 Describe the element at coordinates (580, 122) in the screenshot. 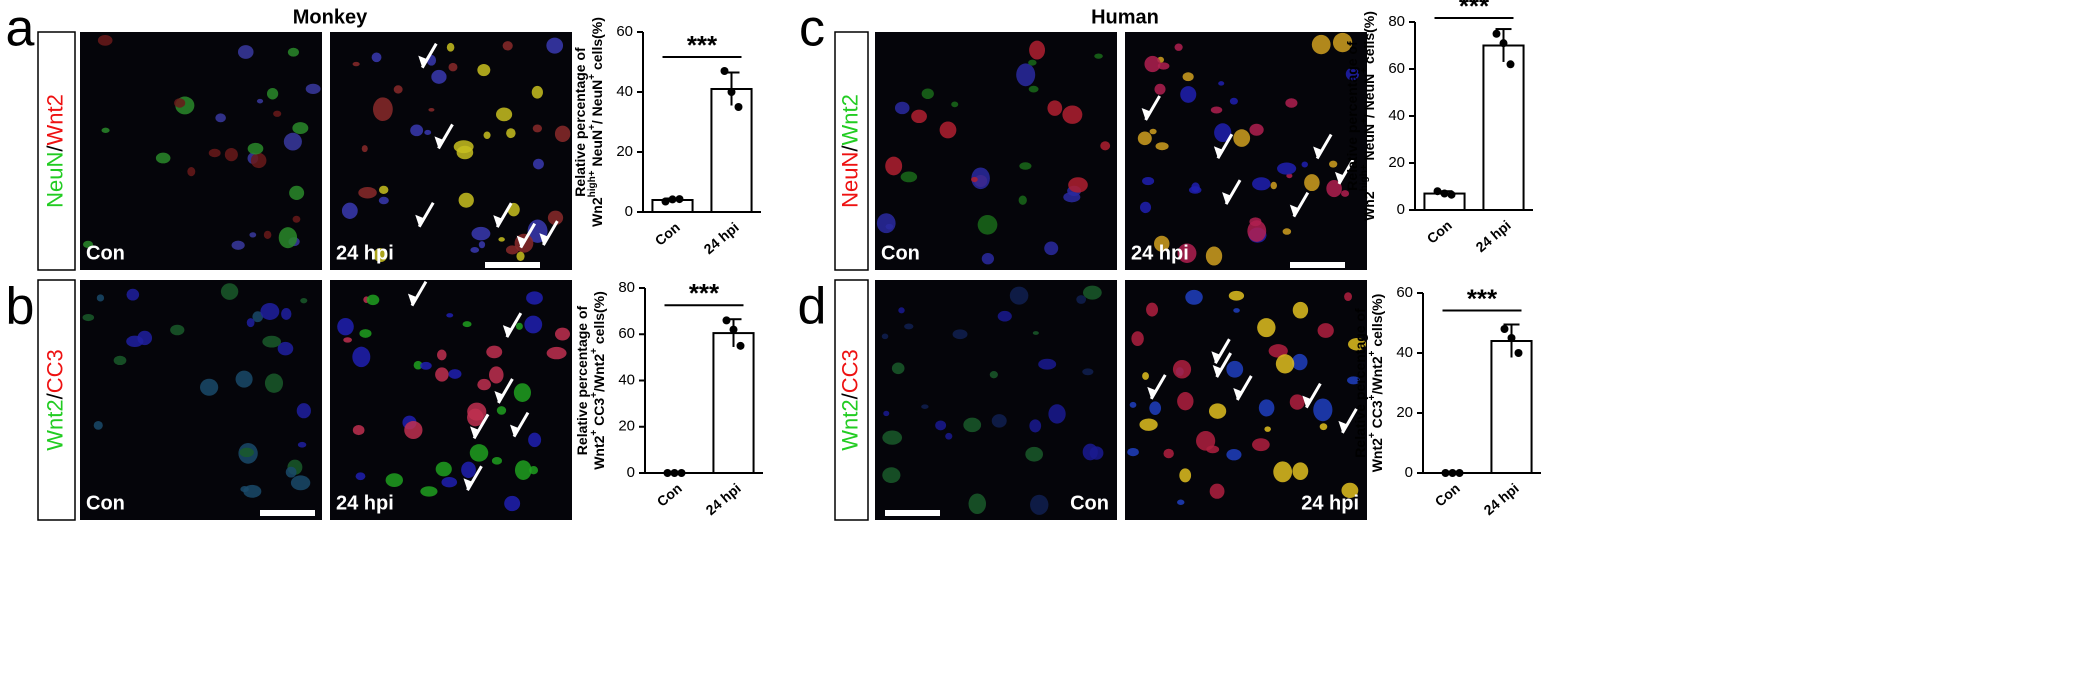

I see `y-axis-label-part: Relative percentage of` at that location.